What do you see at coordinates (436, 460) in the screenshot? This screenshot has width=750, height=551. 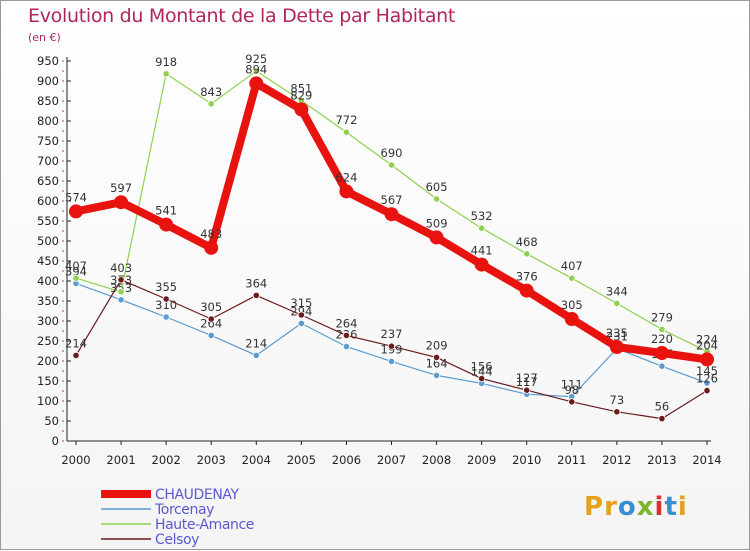 I see `x-tick-label: 2008` at bounding box center [436, 460].